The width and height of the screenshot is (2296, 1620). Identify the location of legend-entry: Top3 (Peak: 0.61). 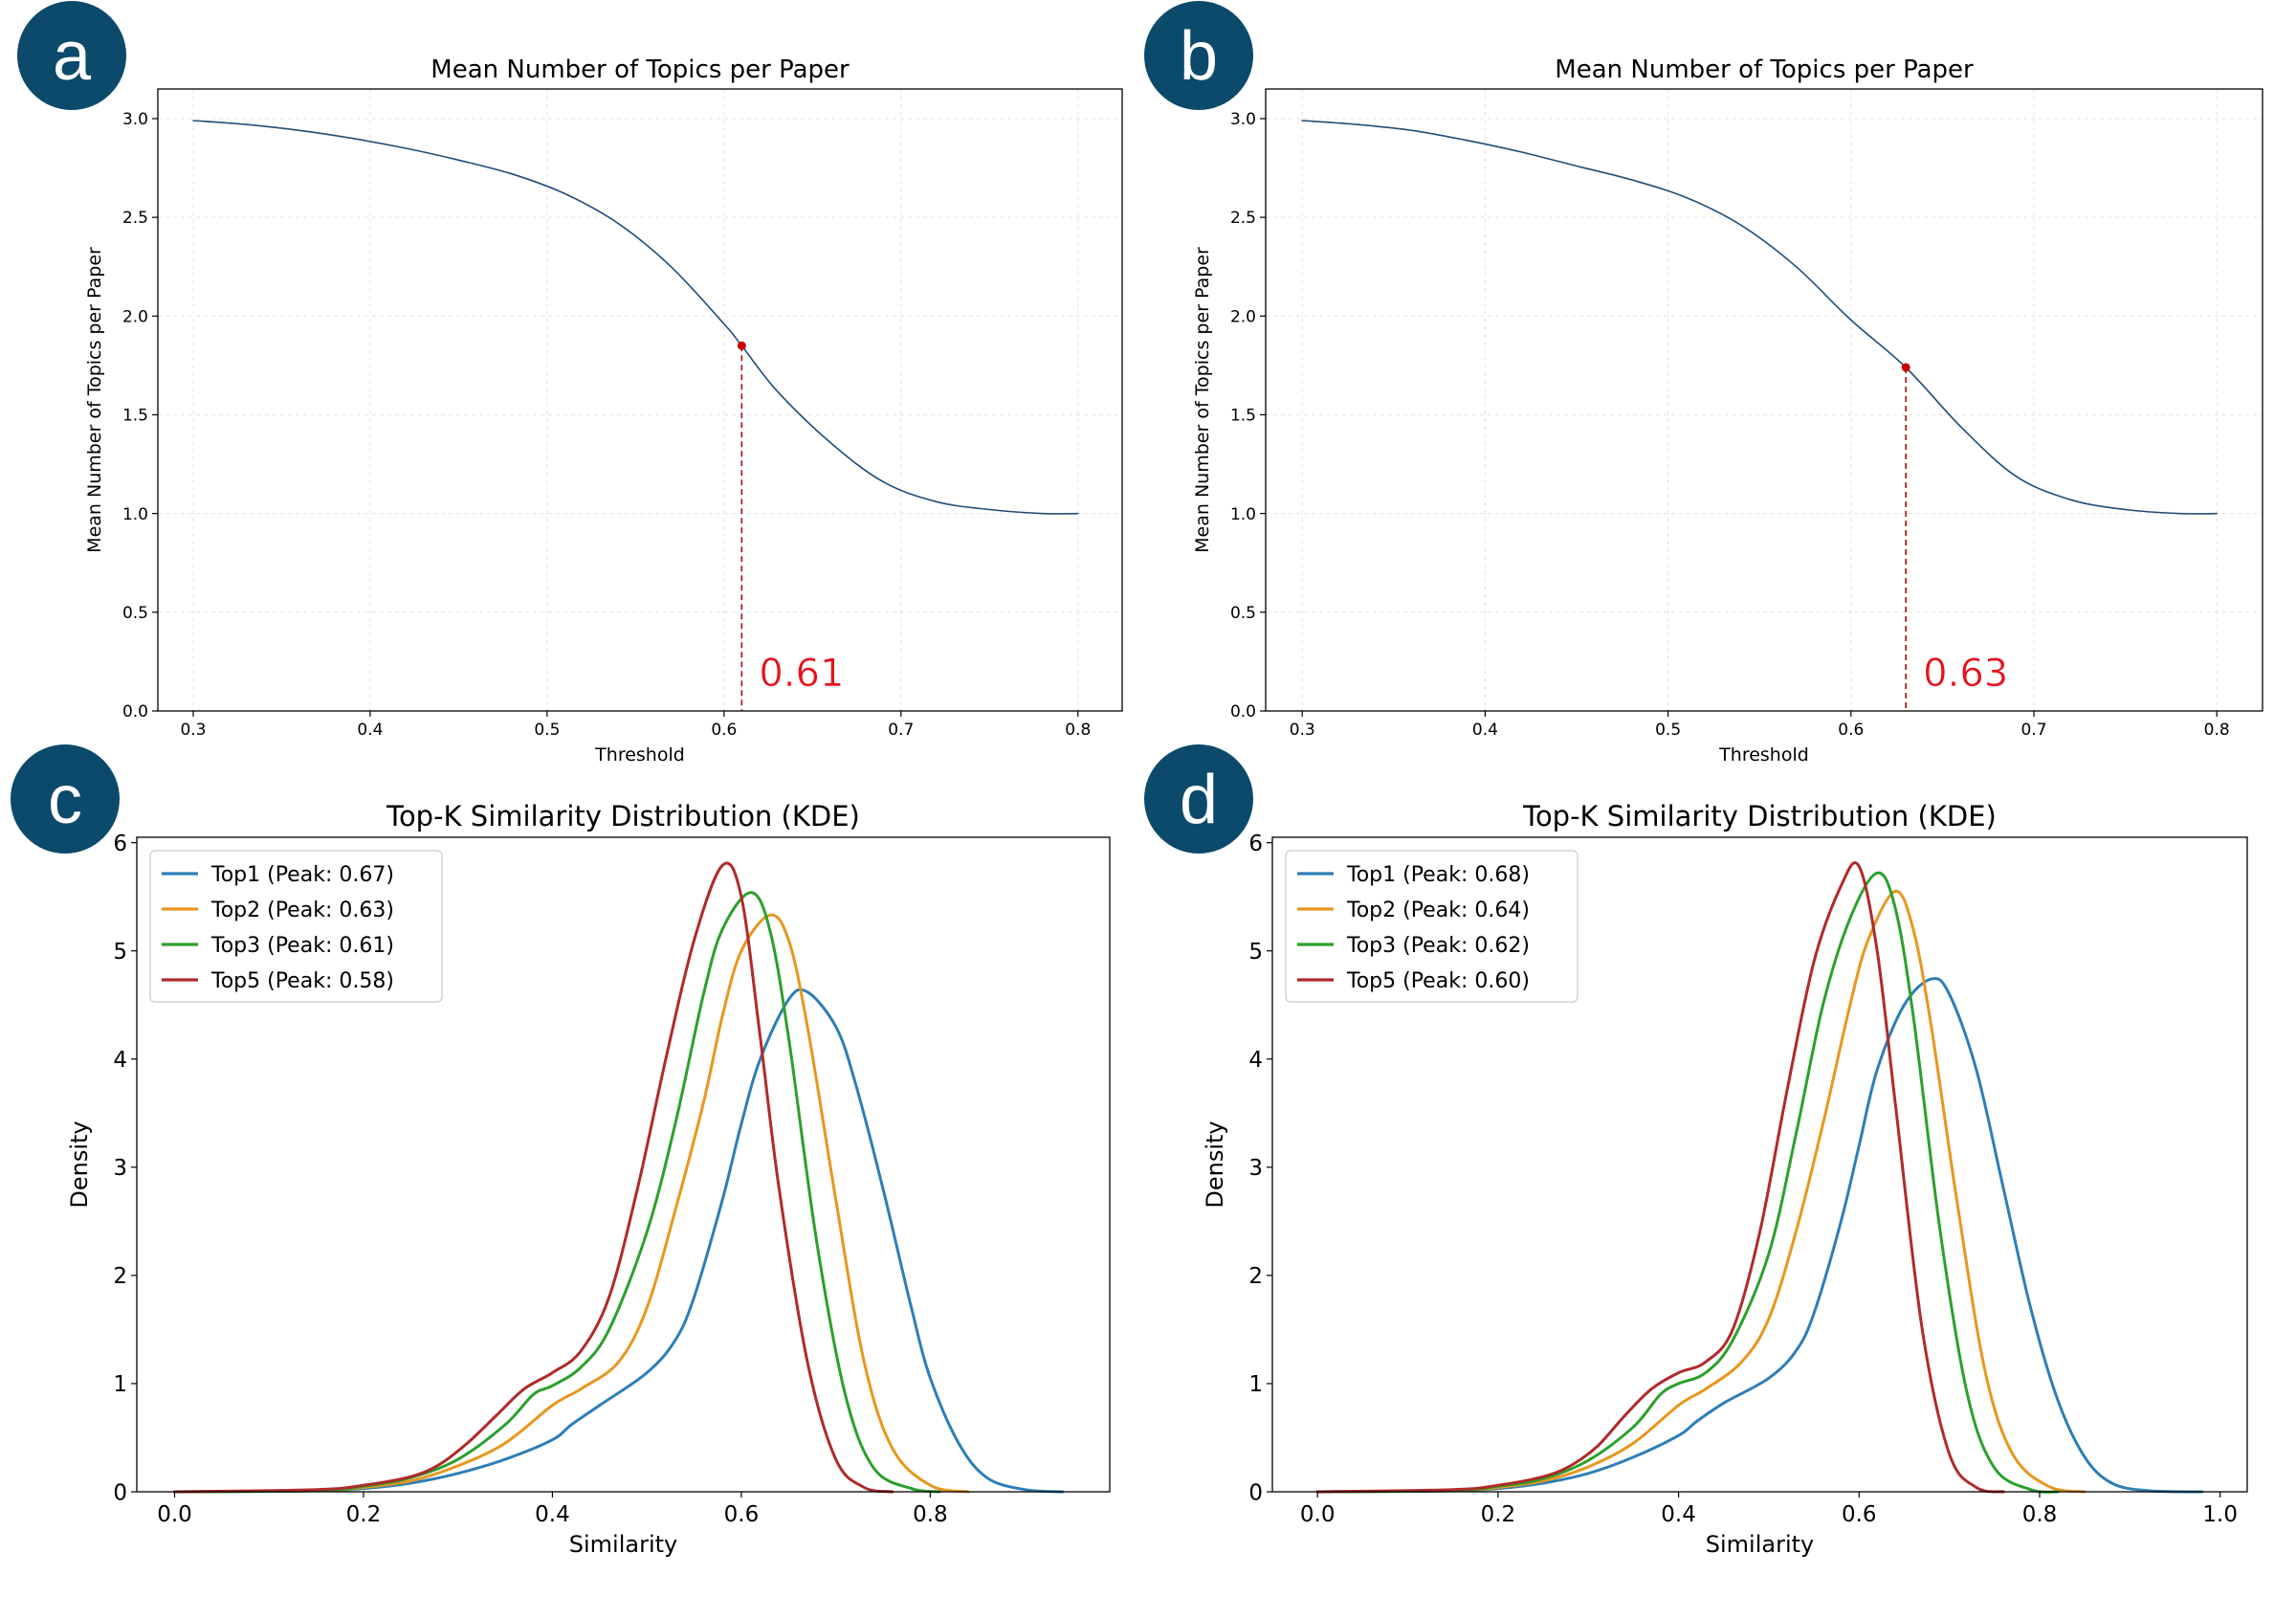
(302, 946).